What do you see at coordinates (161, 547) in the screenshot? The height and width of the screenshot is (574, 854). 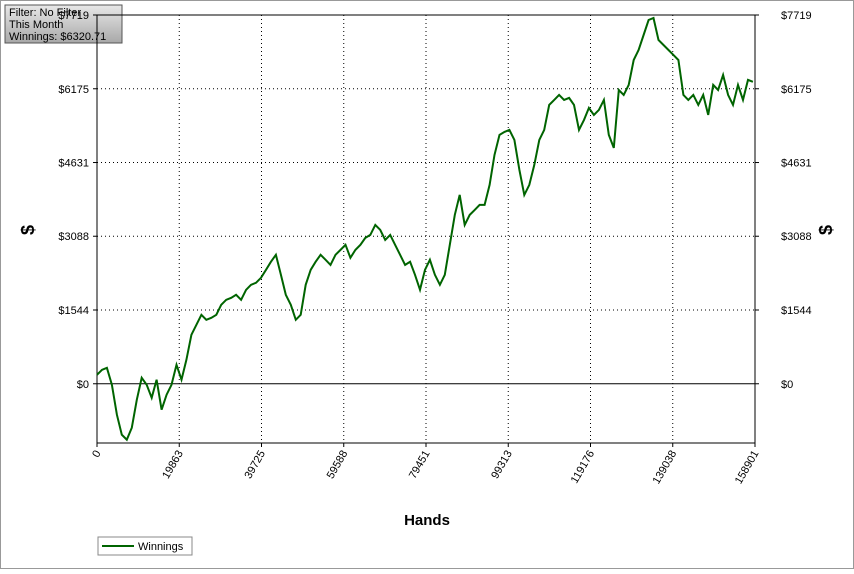 I see `legend-label: Winnings` at bounding box center [161, 547].